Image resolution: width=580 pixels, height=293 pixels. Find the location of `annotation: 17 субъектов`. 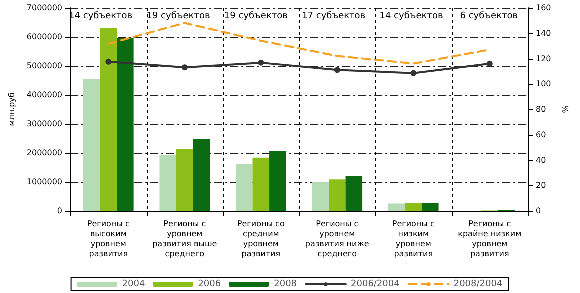

annotation: 17 субъектов is located at coordinates (334, 17).